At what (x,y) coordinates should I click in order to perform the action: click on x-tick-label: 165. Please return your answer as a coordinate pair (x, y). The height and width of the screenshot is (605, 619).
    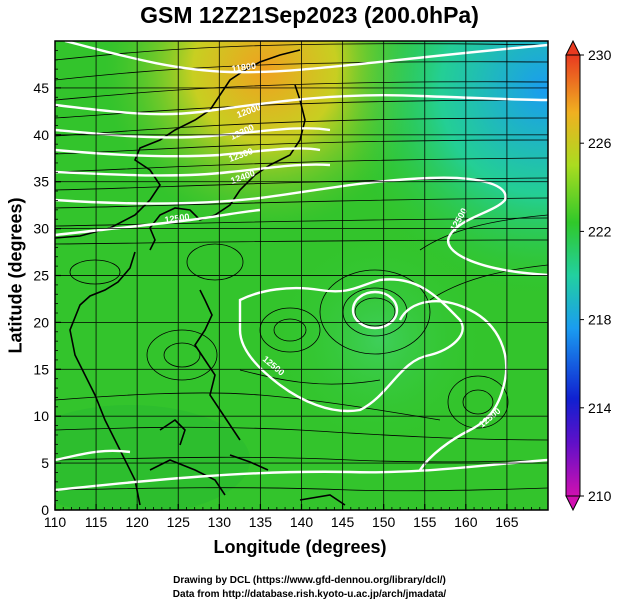
    Looking at the image, I should click on (507, 522).